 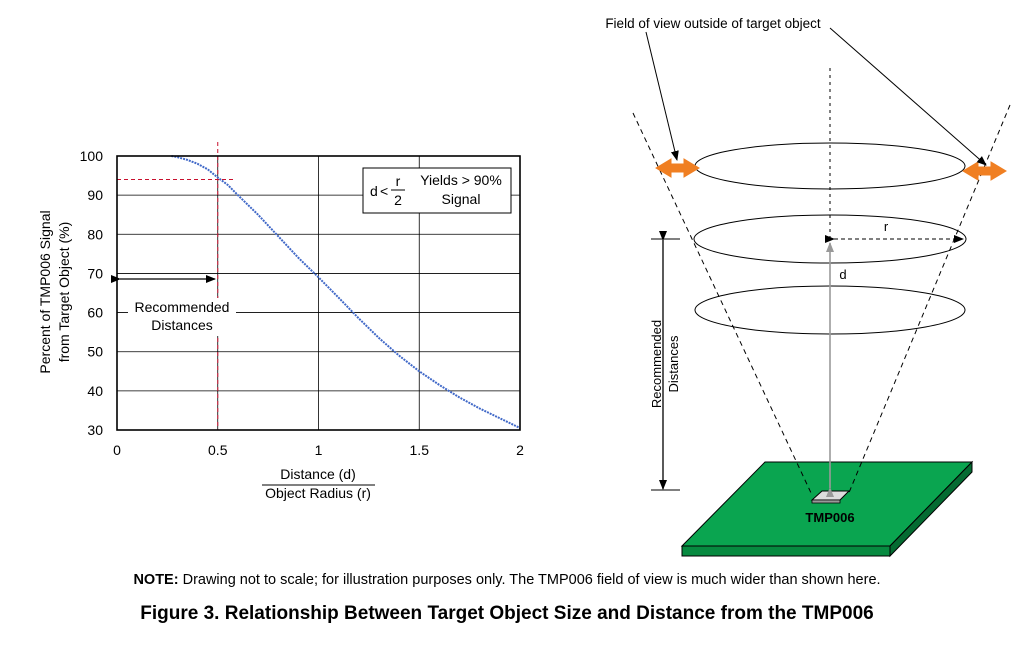 What do you see at coordinates (929, 300) in the screenshot?
I see `fov-right-edge` at bounding box center [929, 300].